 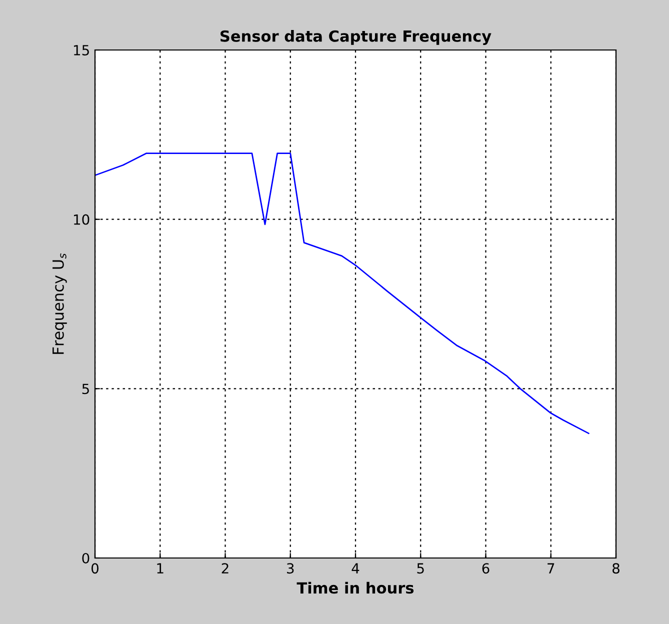 What do you see at coordinates (160, 568) in the screenshot?
I see `x-tick-label: 1` at bounding box center [160, 568].